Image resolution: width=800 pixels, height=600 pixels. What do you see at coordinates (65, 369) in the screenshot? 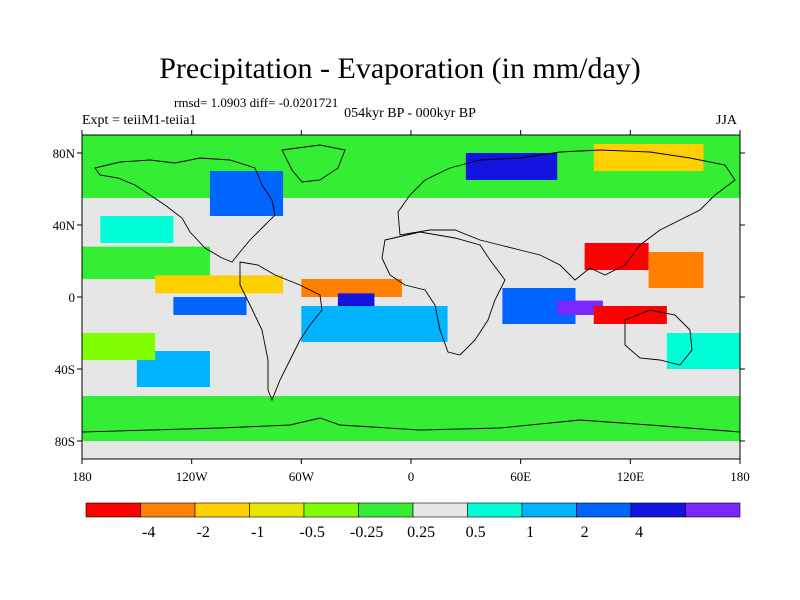
I see `lat-tick-label: 40S` at bounding box center [65, 369].